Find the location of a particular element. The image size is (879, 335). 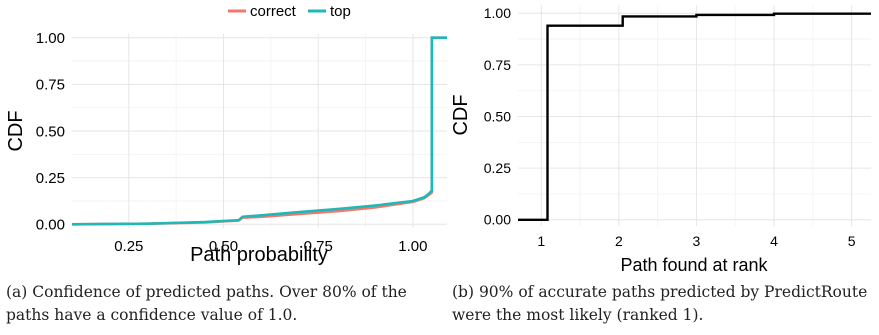

x-tick-label: 0.75 is located at coordinates (318, 246).